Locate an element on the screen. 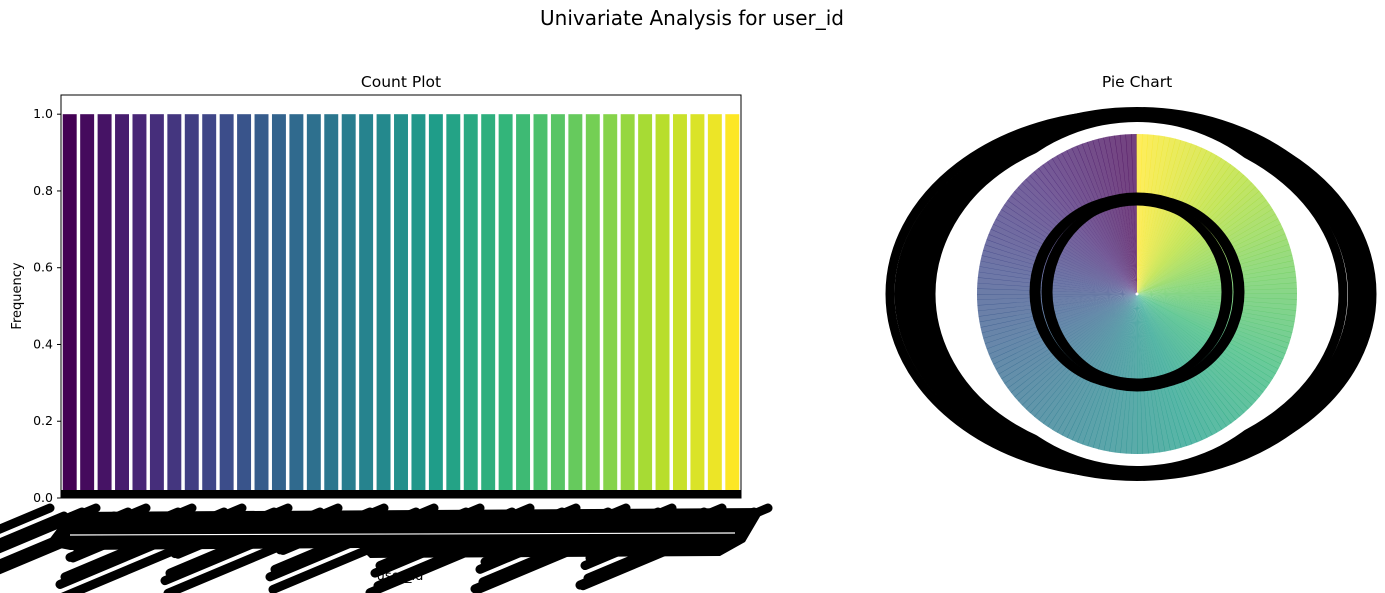 This screenshot has width=1385, height=593. x-tick-labels is located at coordinates (386, 541).